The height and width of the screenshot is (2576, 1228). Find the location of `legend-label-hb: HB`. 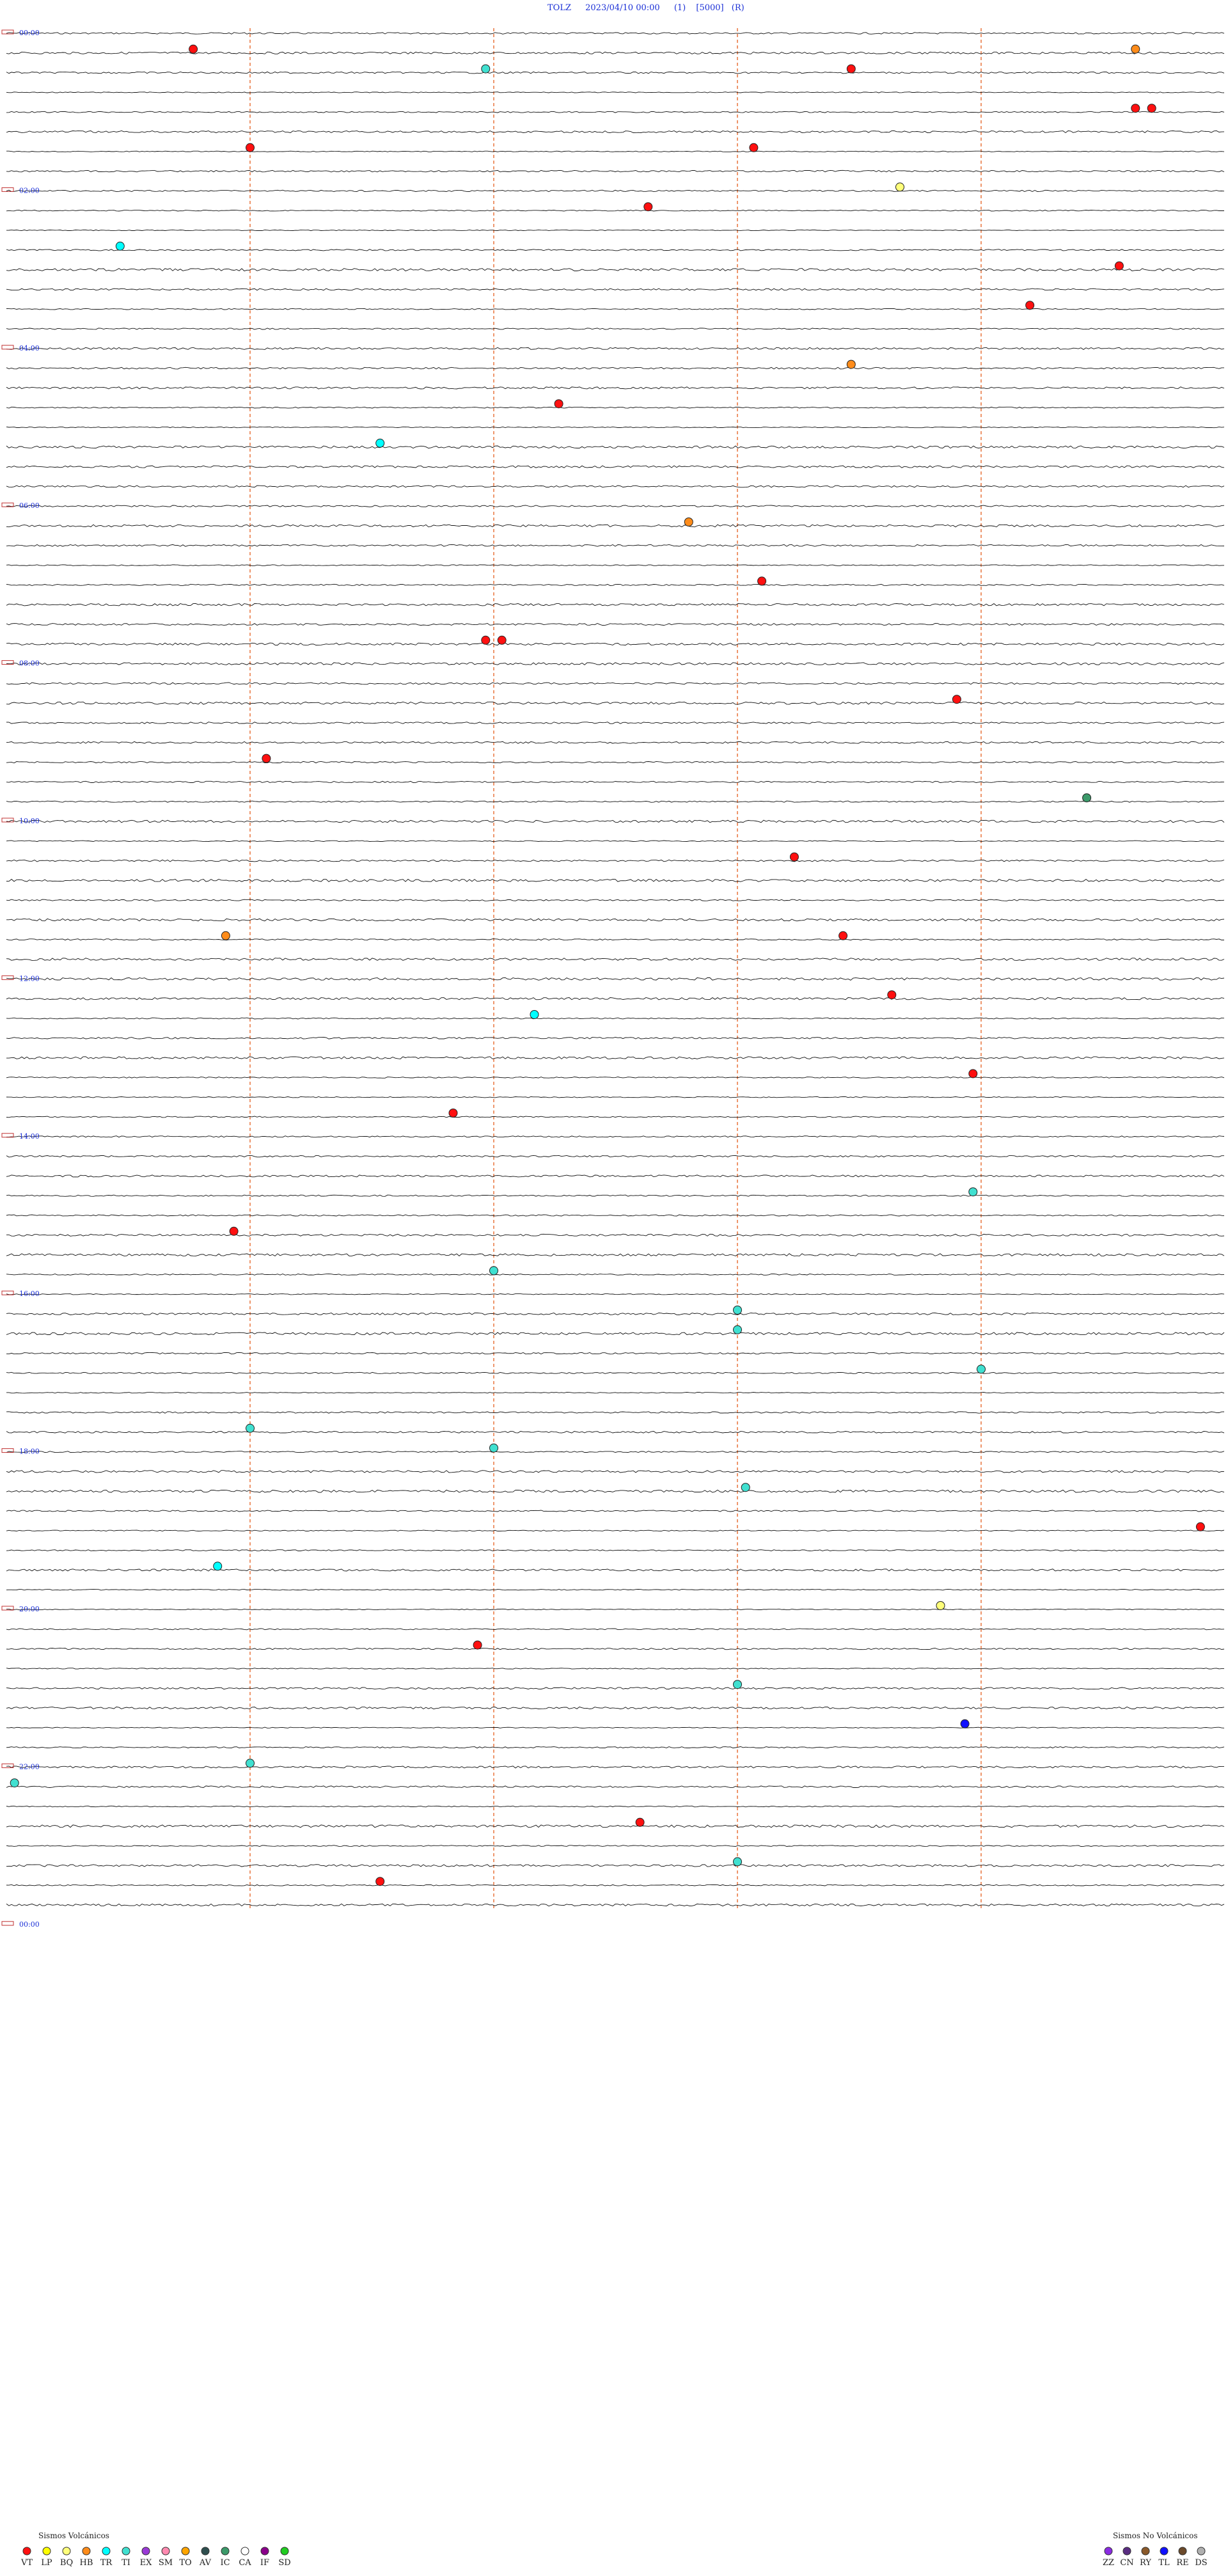

legend-label-hb: HB is located at coordinates (86, 2563).